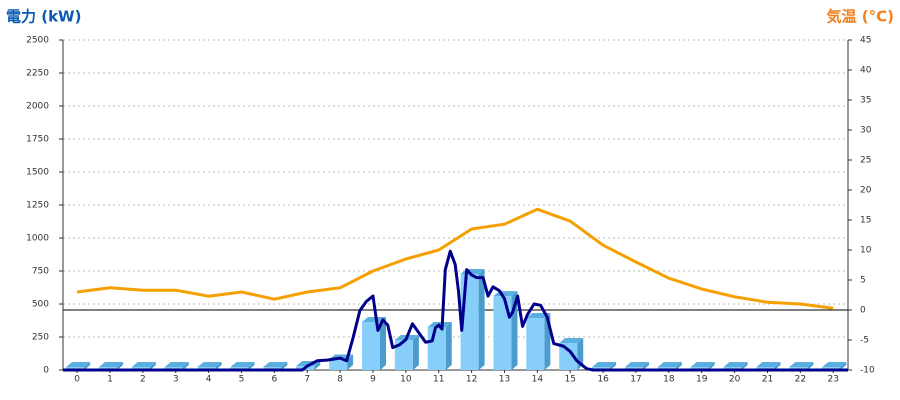 The image size is (900, 400). What do you see at coordinates (46, 371) in the screenshot?
I see `y-tick-label: 0` at bounding box center [46, 371].